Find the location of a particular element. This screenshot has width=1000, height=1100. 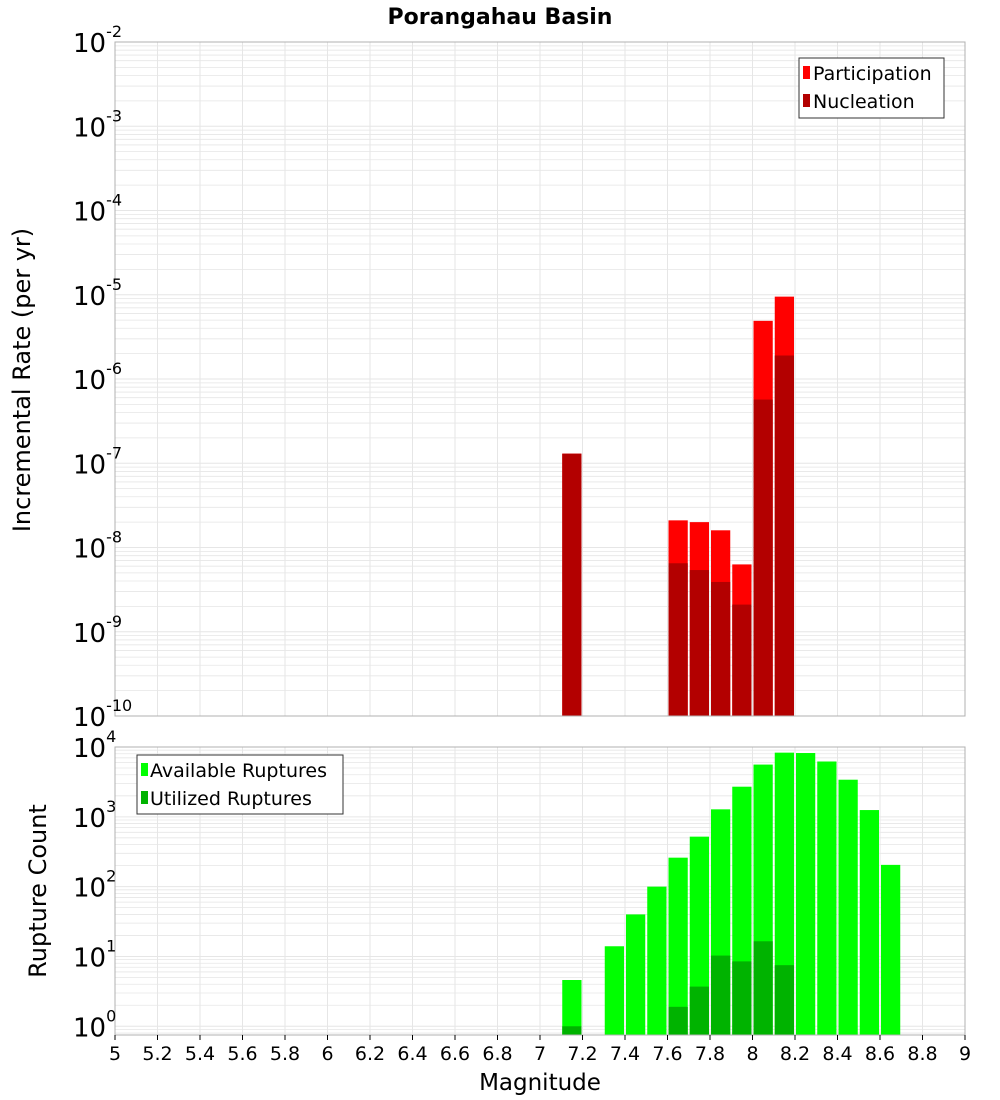

bottom-bars is located at coordinates (731, 893).